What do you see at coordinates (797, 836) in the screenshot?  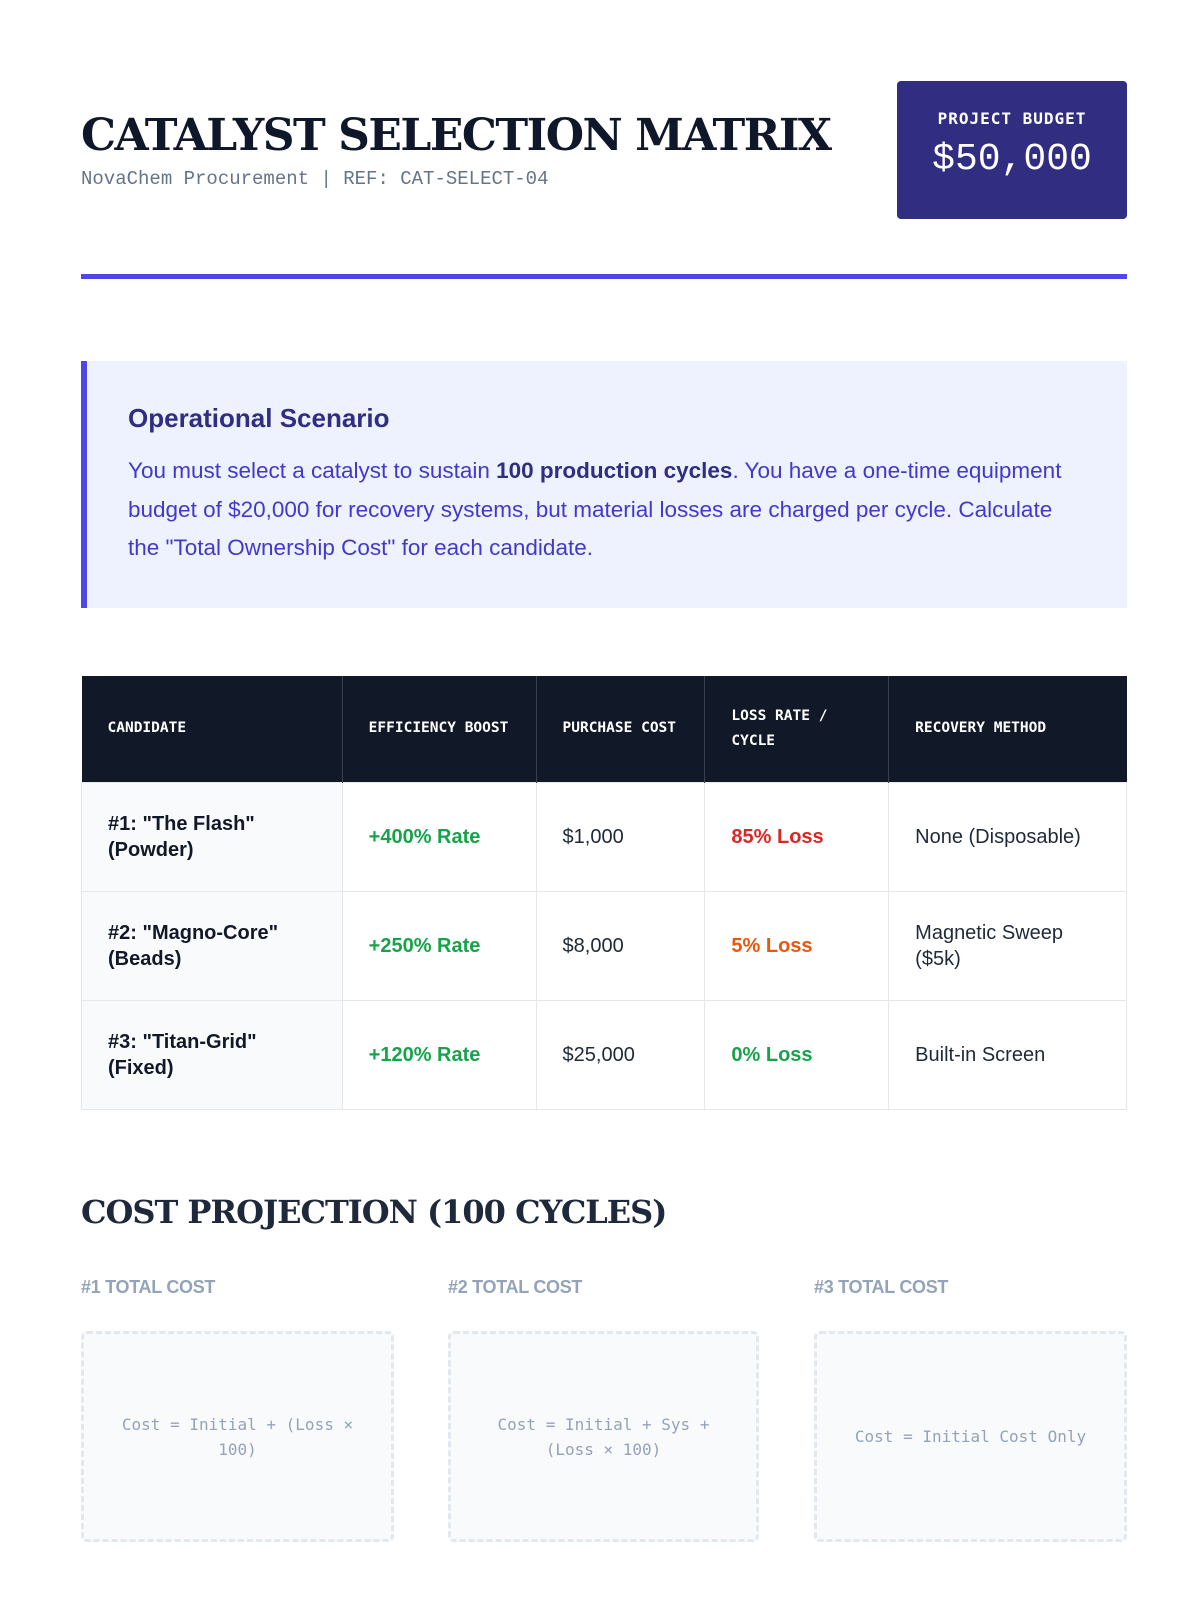 I see `loss-rate-cell: 85% Loss` at bounding box center [797, 836].